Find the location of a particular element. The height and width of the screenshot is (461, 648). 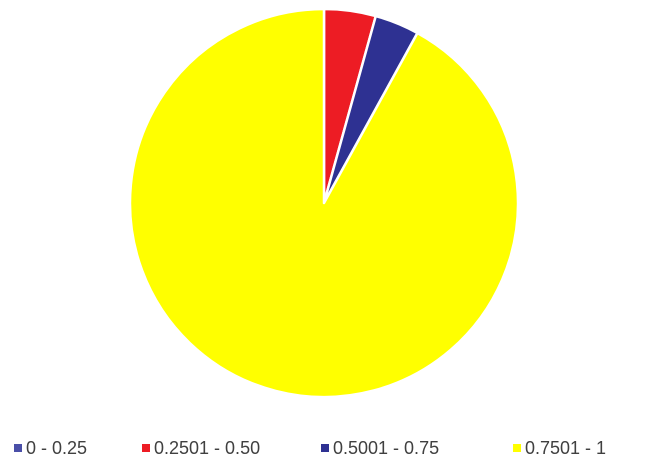

legend-label-0-0.25: 0 - 0.25 is located at coordinates (57, 448).